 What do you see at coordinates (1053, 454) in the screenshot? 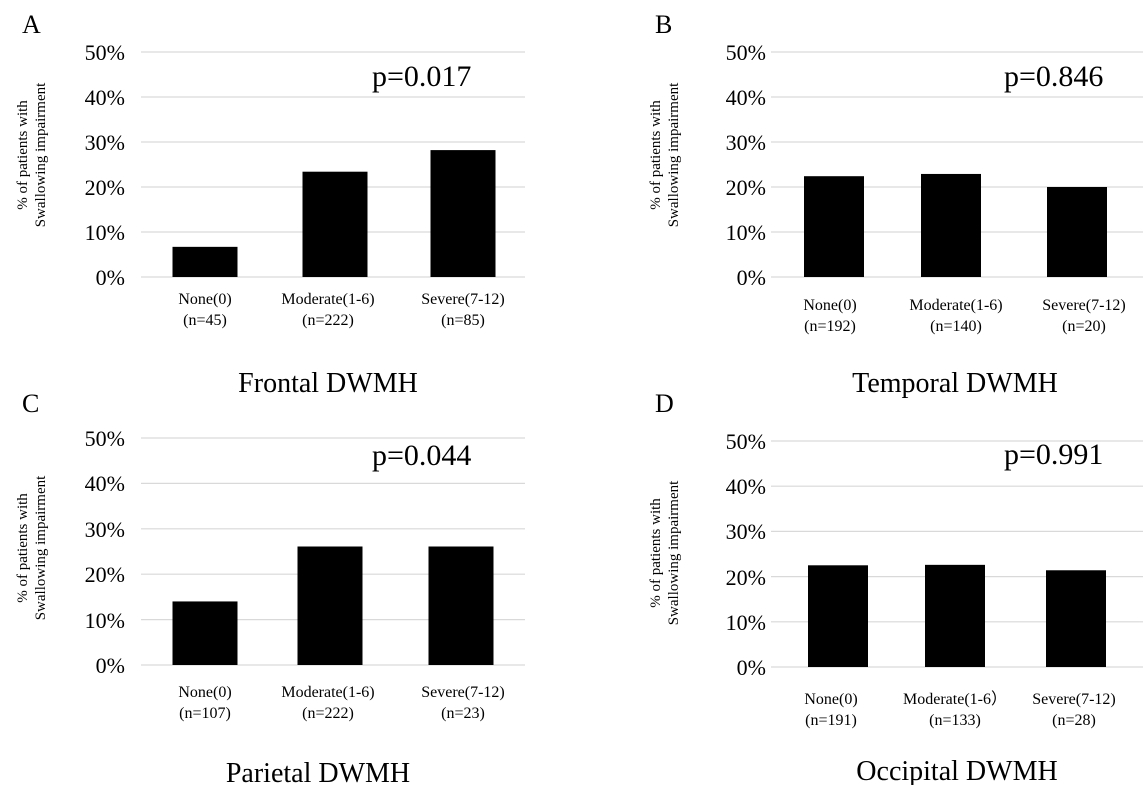
I see `p-value: p=0.991` at bounding box center [1053, 454].